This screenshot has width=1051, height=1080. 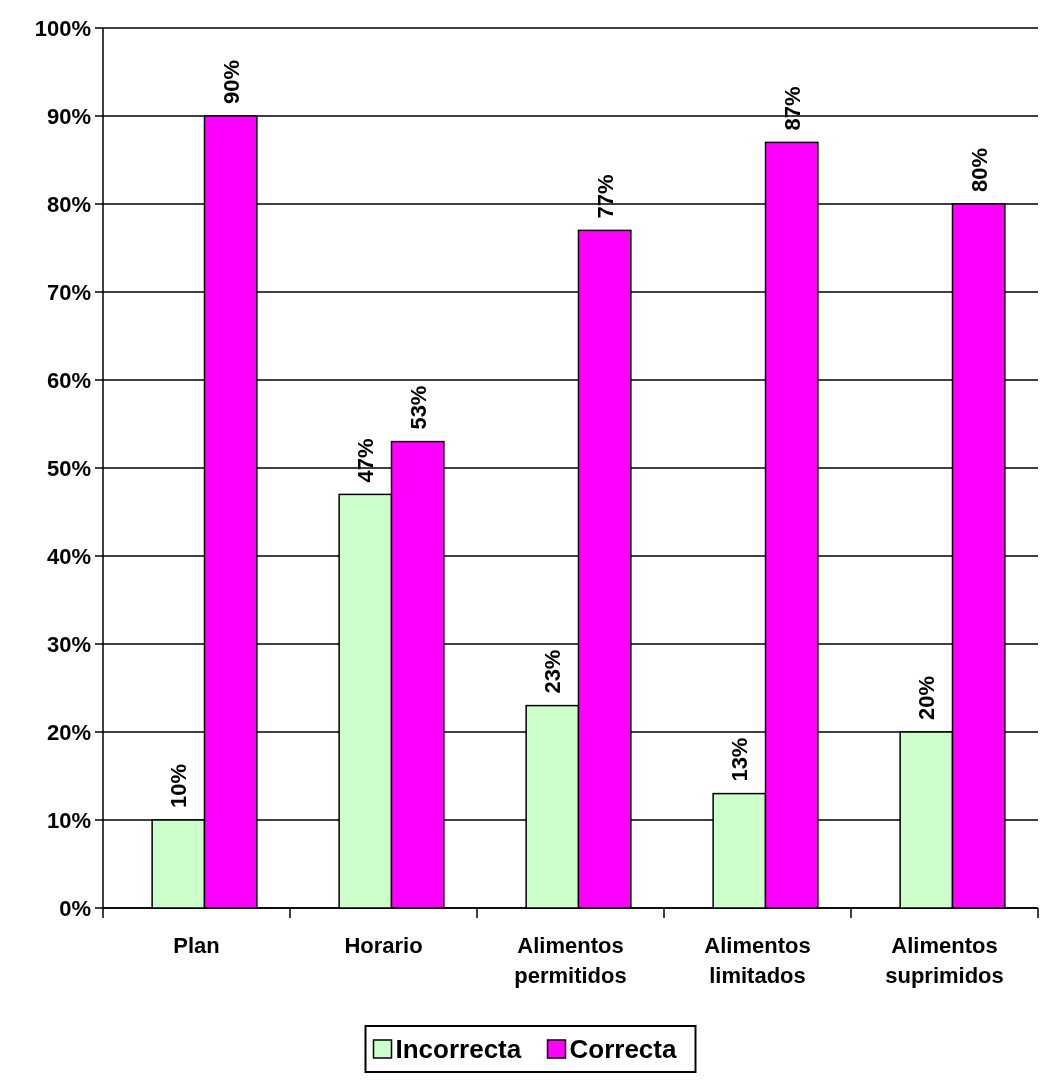 I want to click on y-tick-label: 0%, so click(x=75, y=908).